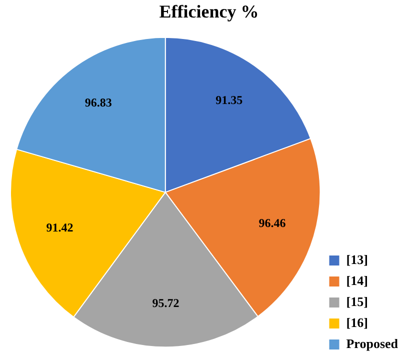 The width and height of the screenshot is (414, 363). Describe the element at coordinates (357, 259) in the screenshot. I see `legend-label: [13]` at that location.